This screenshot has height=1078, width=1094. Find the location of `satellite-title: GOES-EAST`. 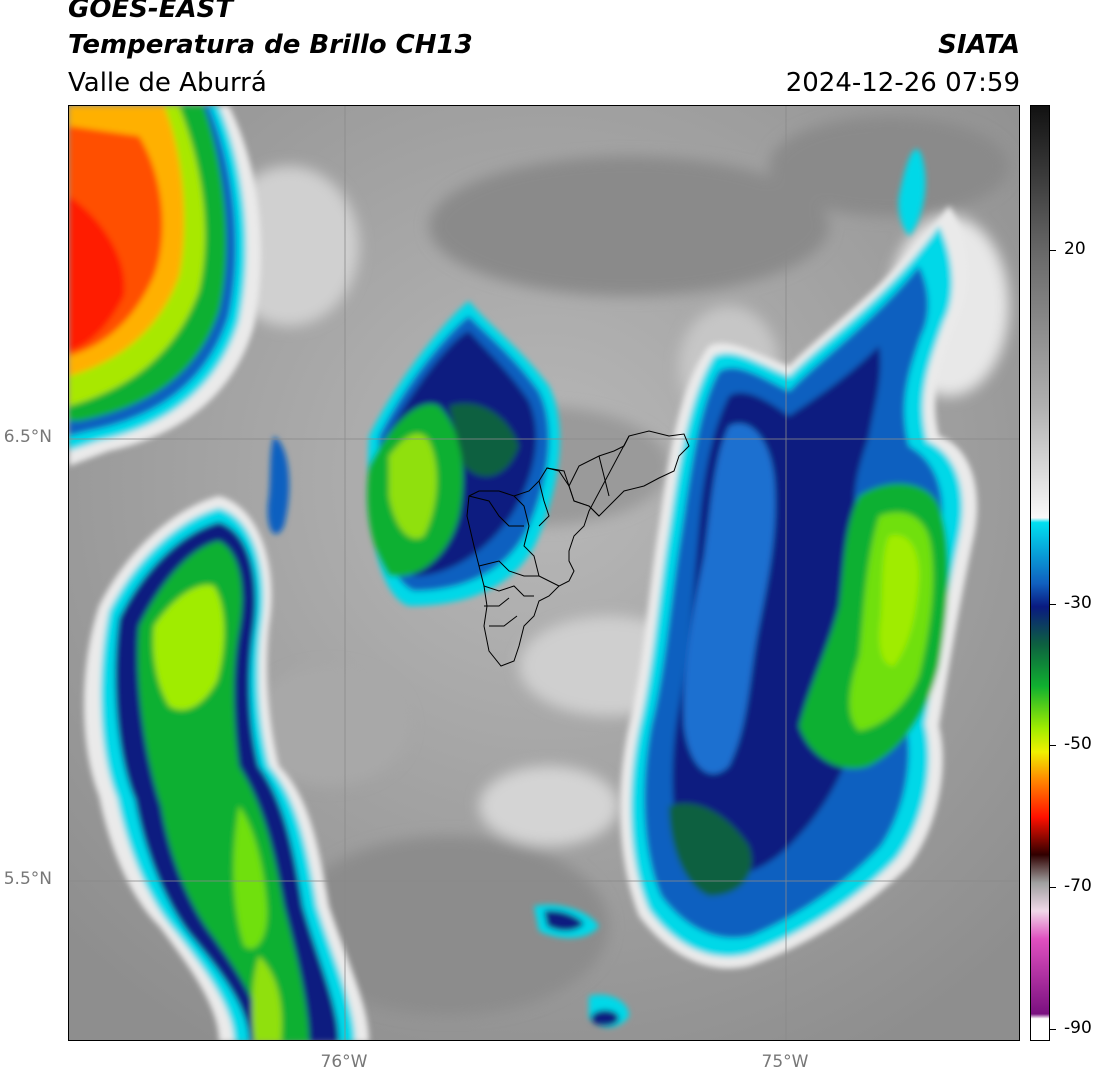

satellite-title: GOES-EAST is located at coordinates (151, 12).